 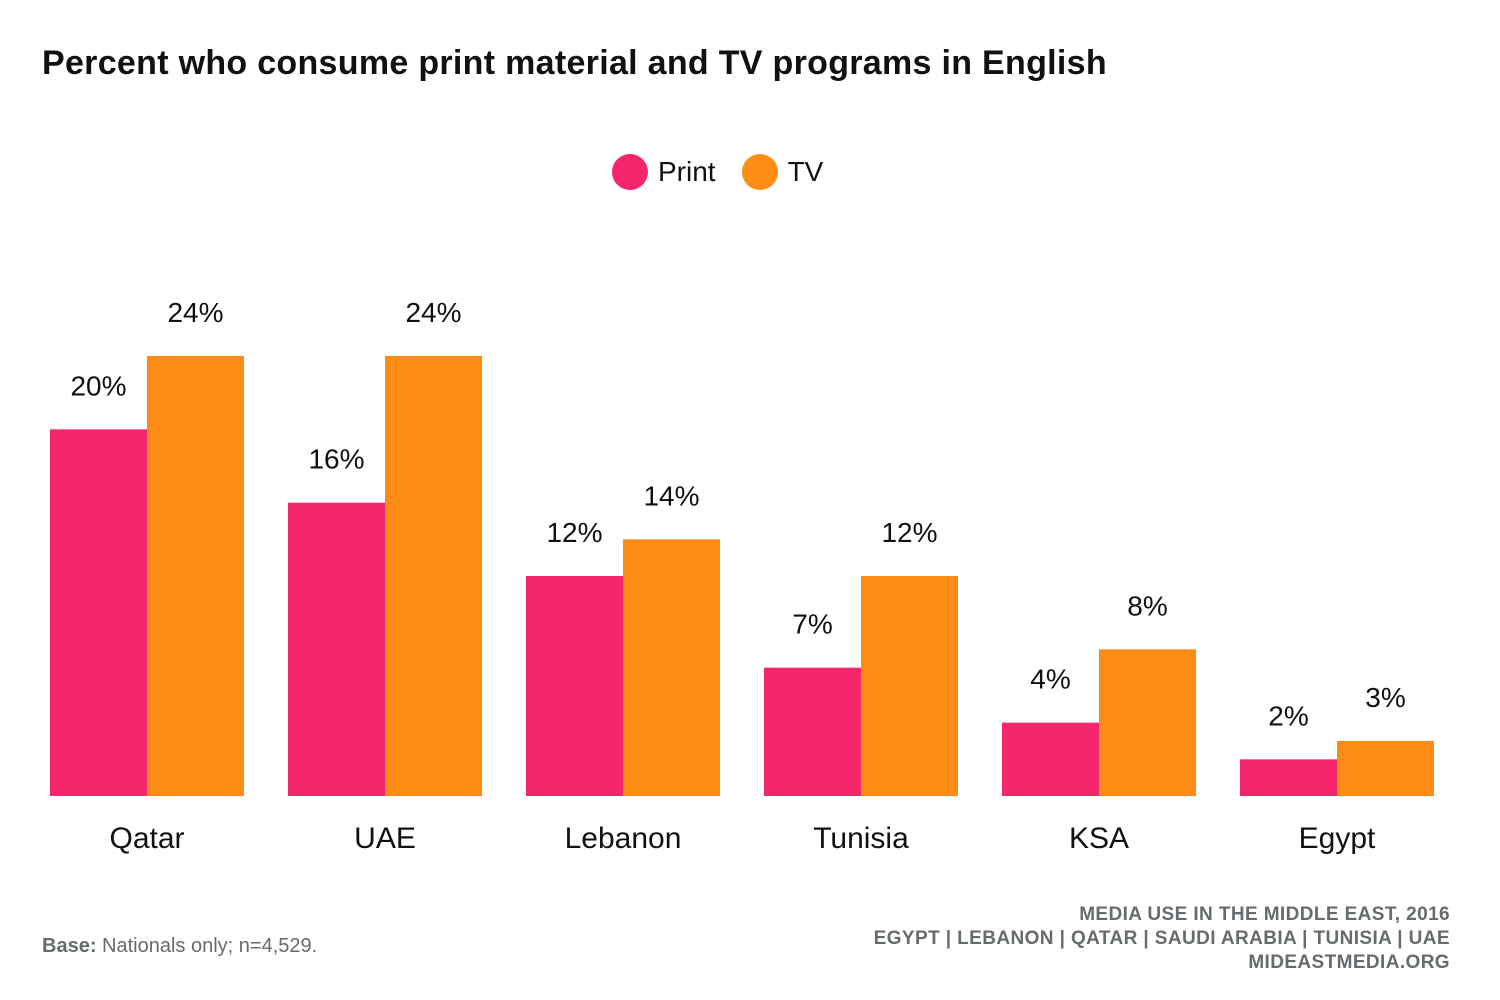 What do you see at coordinates (759, 172) in the screenshot?
I see `legend-swatch-tv` at bounding box center [759, 172].